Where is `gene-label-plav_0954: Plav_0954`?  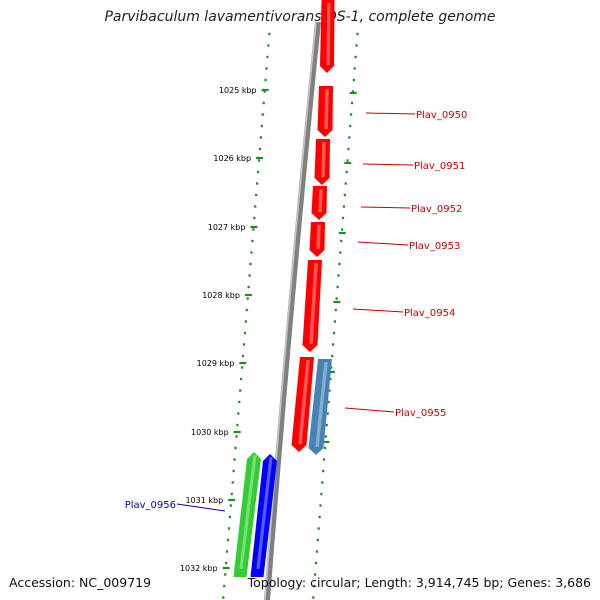
gene-label-plav_0954: Plav_0954 is located at coordinates (429, 313).